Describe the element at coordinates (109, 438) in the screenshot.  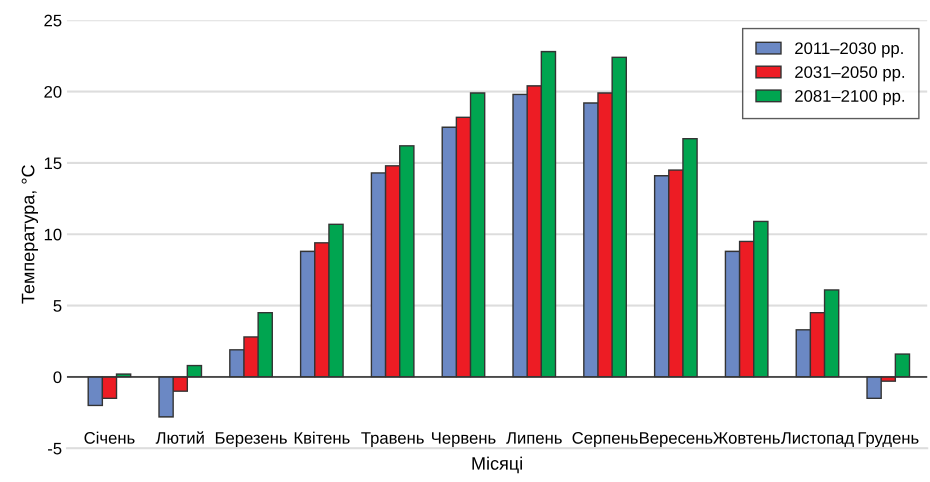
I see `x-tick-label: Січень` at that location.